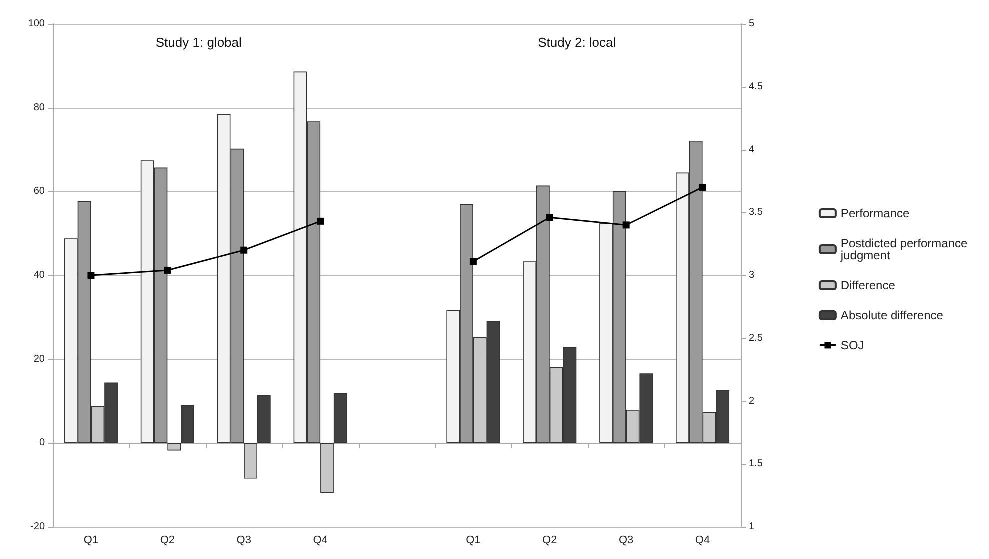 The height and width of the screenshot is (559, 989). Describe the element at coordinates (37, 24) in the screenshot. I see `y-tick-label: 100` at that location.